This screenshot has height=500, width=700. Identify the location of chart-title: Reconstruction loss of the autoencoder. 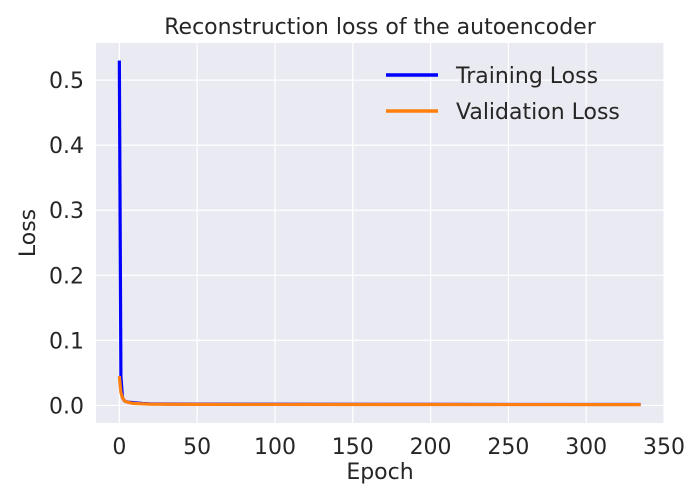
(380, 27).